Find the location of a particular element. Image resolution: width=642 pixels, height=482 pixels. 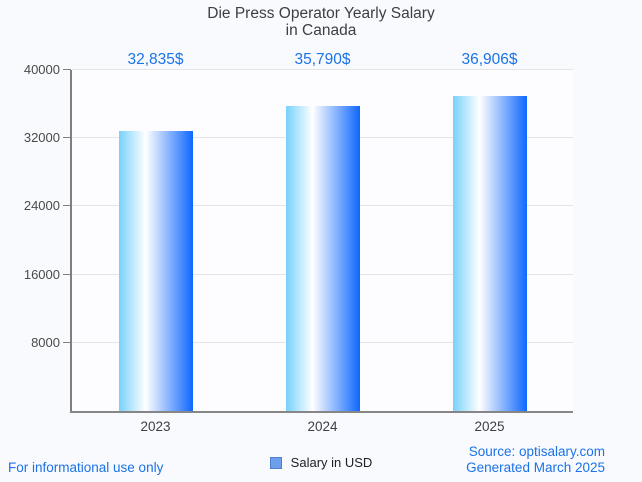

disclaimer-text: For informational use only is located at coordinates (86, 467).